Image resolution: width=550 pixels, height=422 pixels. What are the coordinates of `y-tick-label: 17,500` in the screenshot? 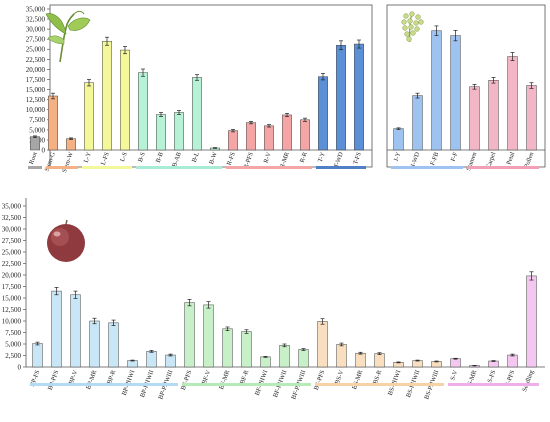 It's located at (36, 80).